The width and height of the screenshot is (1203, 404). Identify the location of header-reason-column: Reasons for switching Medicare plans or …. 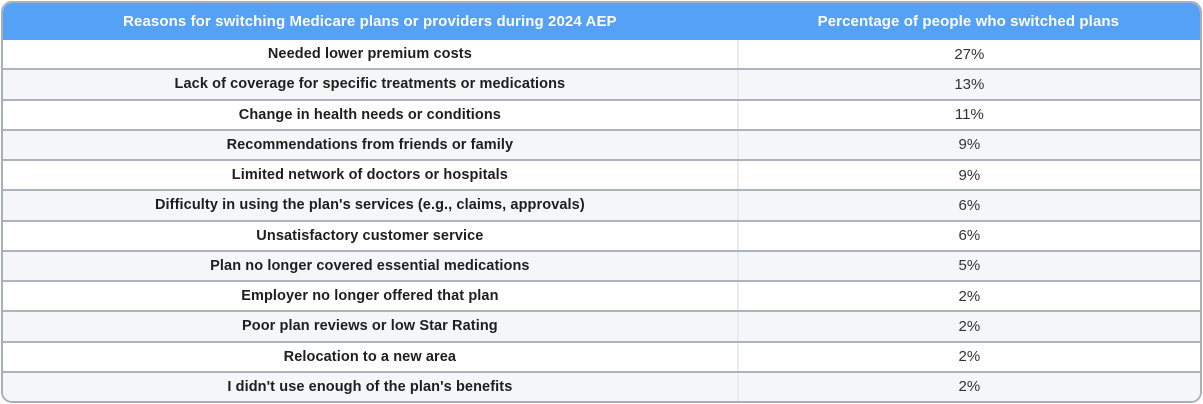
(370, 21).